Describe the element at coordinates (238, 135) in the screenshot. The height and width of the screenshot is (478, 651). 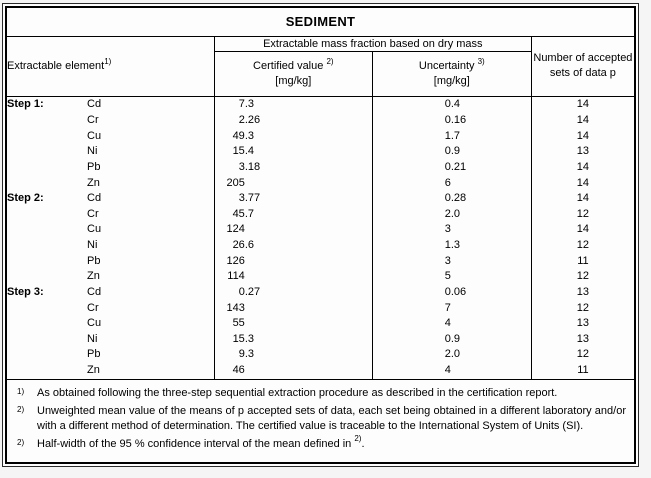
I see `certified-int: 49` at that location.